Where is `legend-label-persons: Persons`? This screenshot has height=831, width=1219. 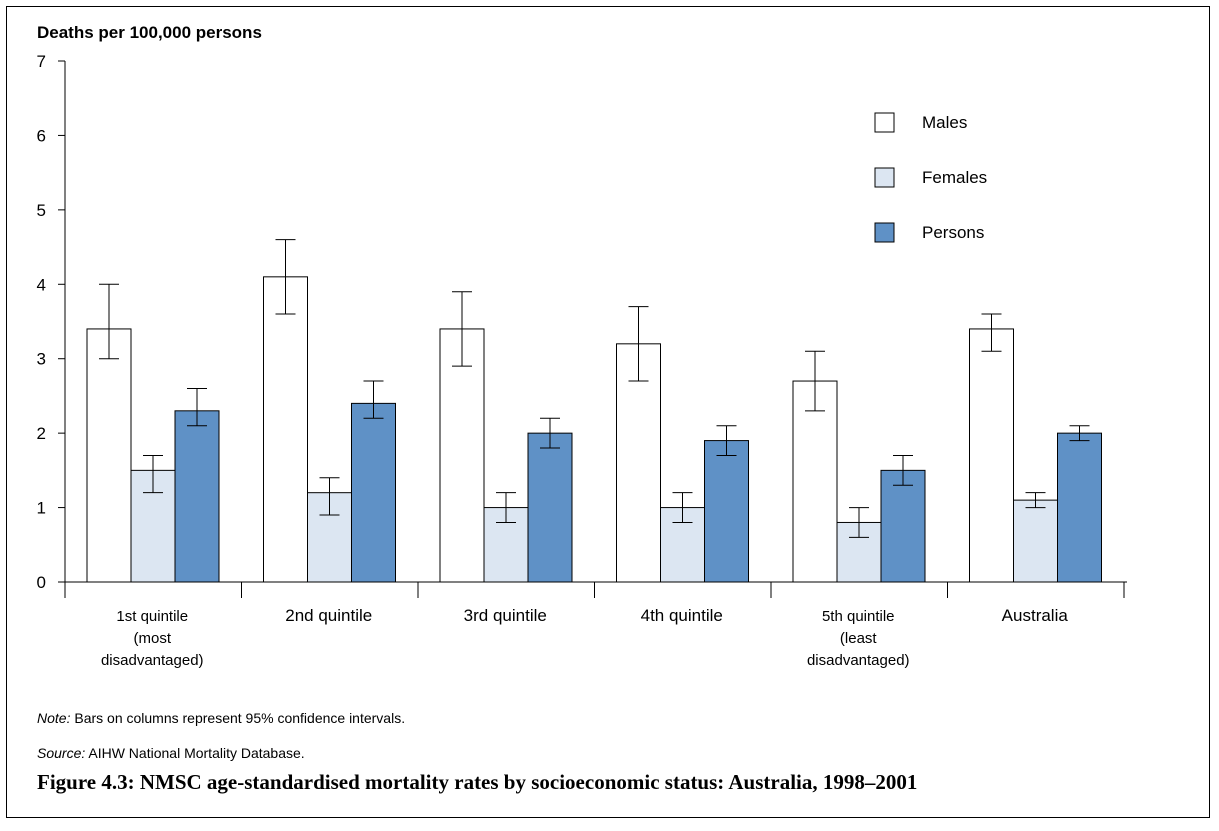
legend-label-persons: Persons is located at coordinates (953, 232).